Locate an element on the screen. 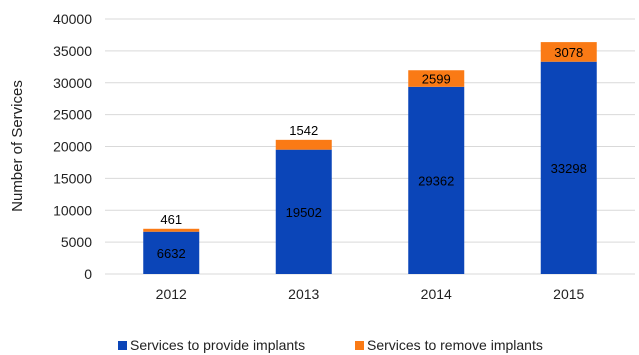  y-axis-ticks: 0 5000 10000 15000 20000 25000 30000 35000 40000 is located at coordinates (72, 146).